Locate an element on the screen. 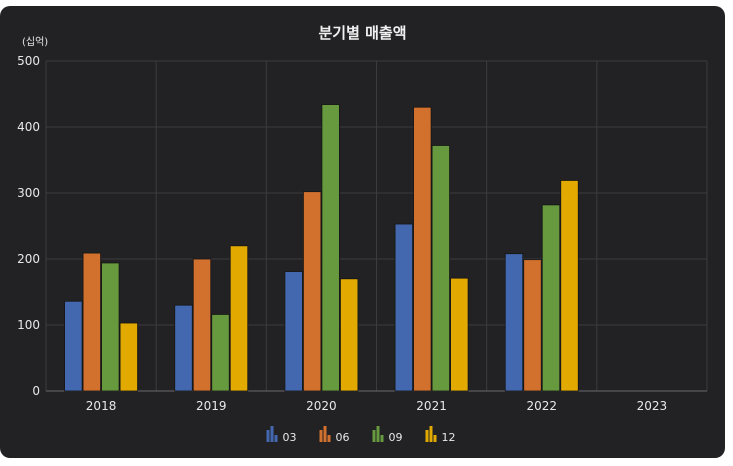 This screenshot has width=733, height=466. legend-label-09: 09 is located at coordinates (396, 437).